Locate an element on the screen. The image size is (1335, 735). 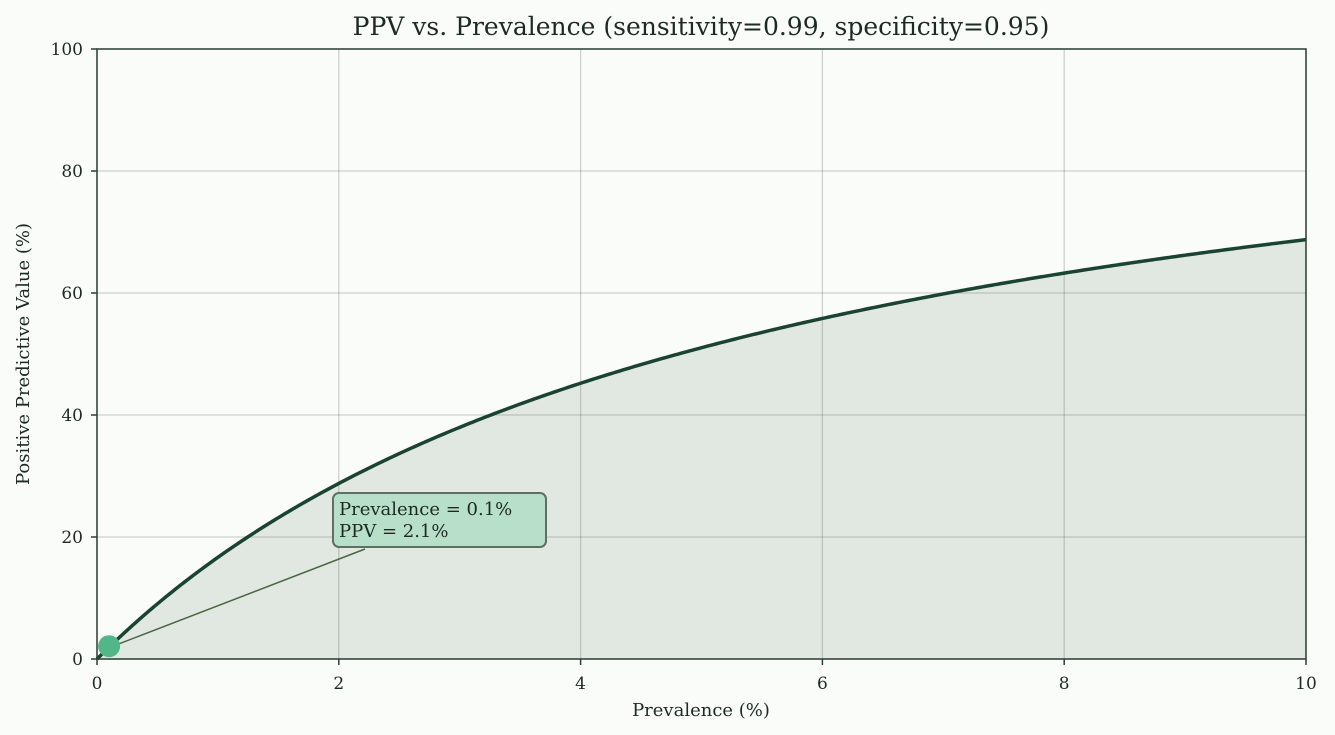
y-tick-label: 80 is located at coordinates (72, 172).